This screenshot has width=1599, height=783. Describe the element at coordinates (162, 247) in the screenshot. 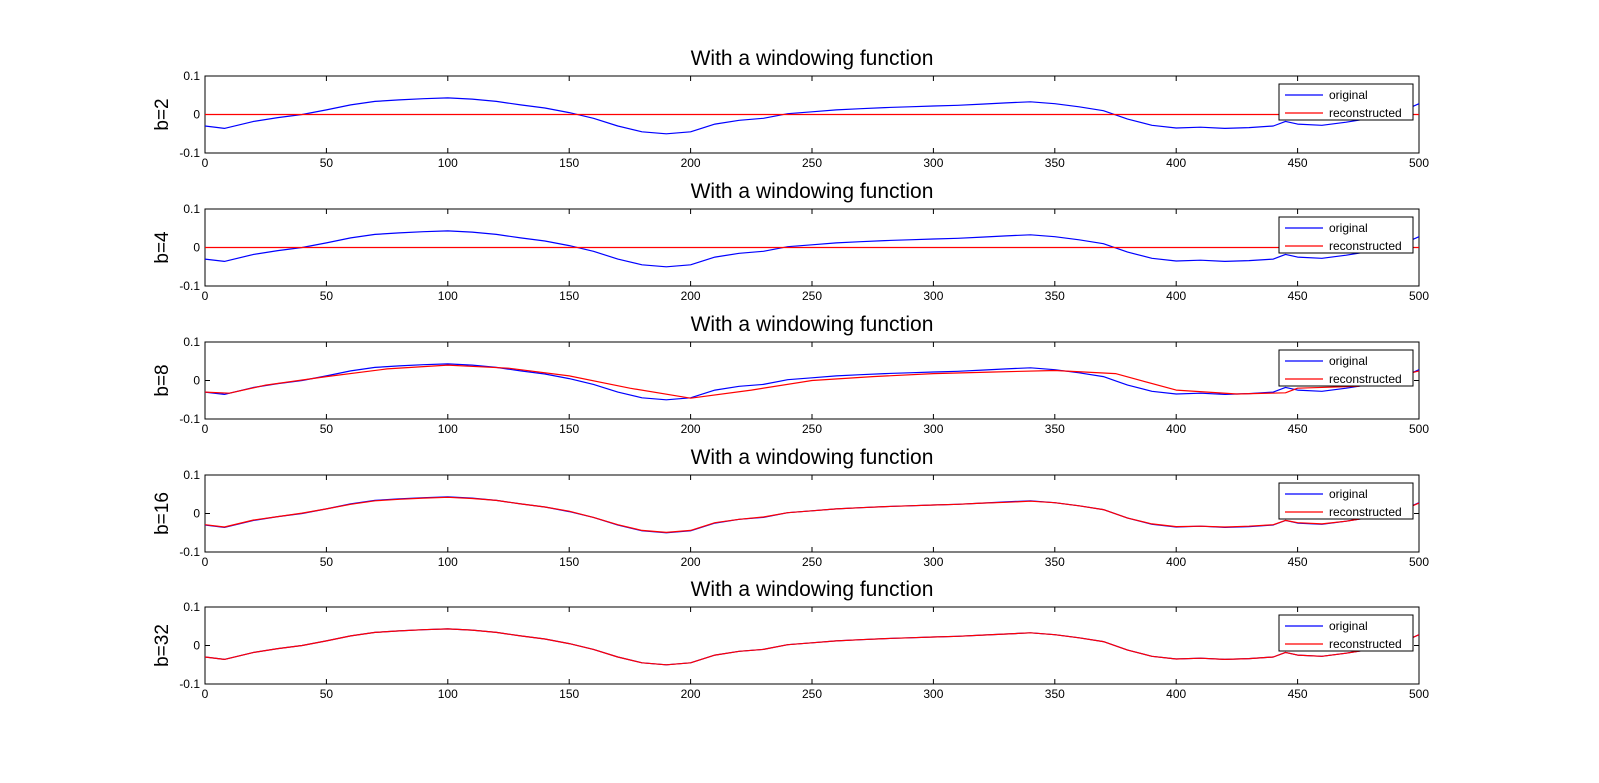

I see `y-axis-label: b=4` at that location.